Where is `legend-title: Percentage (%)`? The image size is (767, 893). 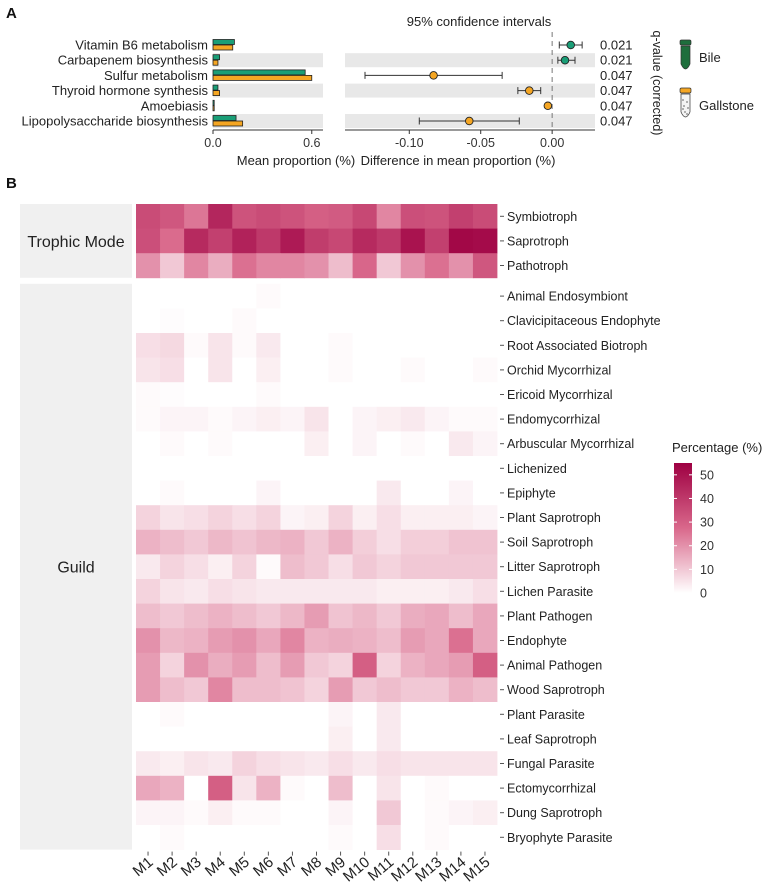 legend-title: Percentage (%) is located at coordinates (717, 447).